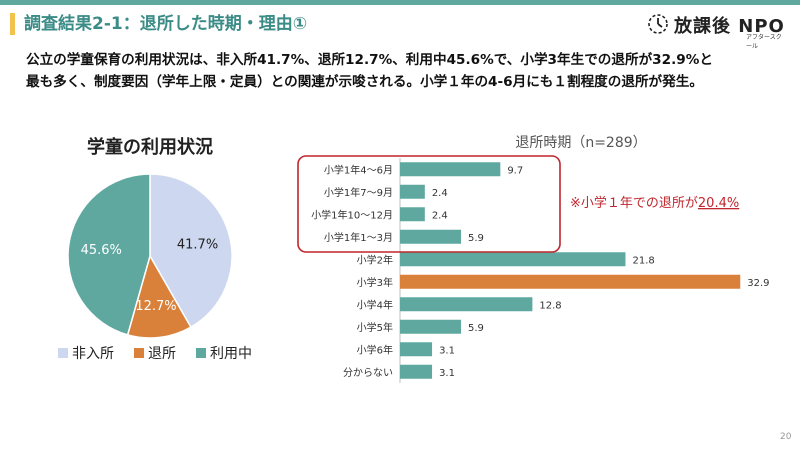  What do you see at coordinates (375, 304) in the screenshot?
I see `bar-category-label-6: 小学4年` at bounding box center [375, 304].